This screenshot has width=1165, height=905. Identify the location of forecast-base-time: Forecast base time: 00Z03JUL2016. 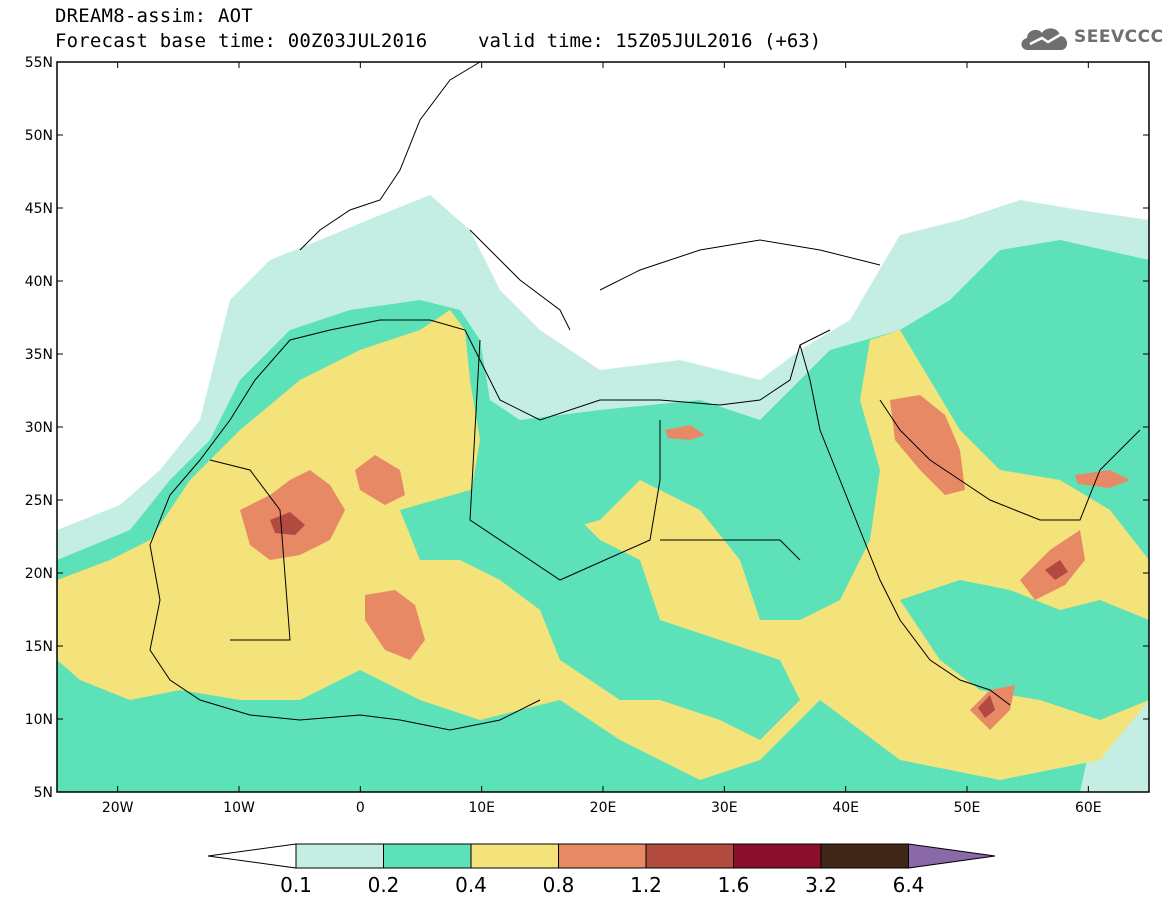
(241, 41).